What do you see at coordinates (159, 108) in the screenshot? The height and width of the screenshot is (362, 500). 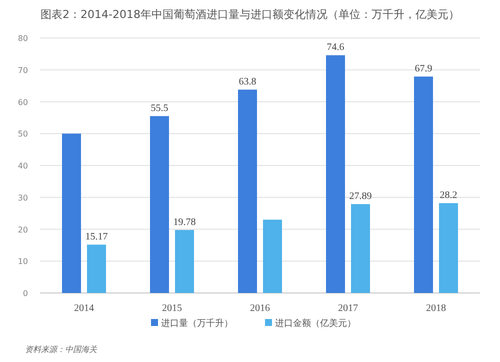 I see `data-label: 55.5` at bounding box center [159, 108].